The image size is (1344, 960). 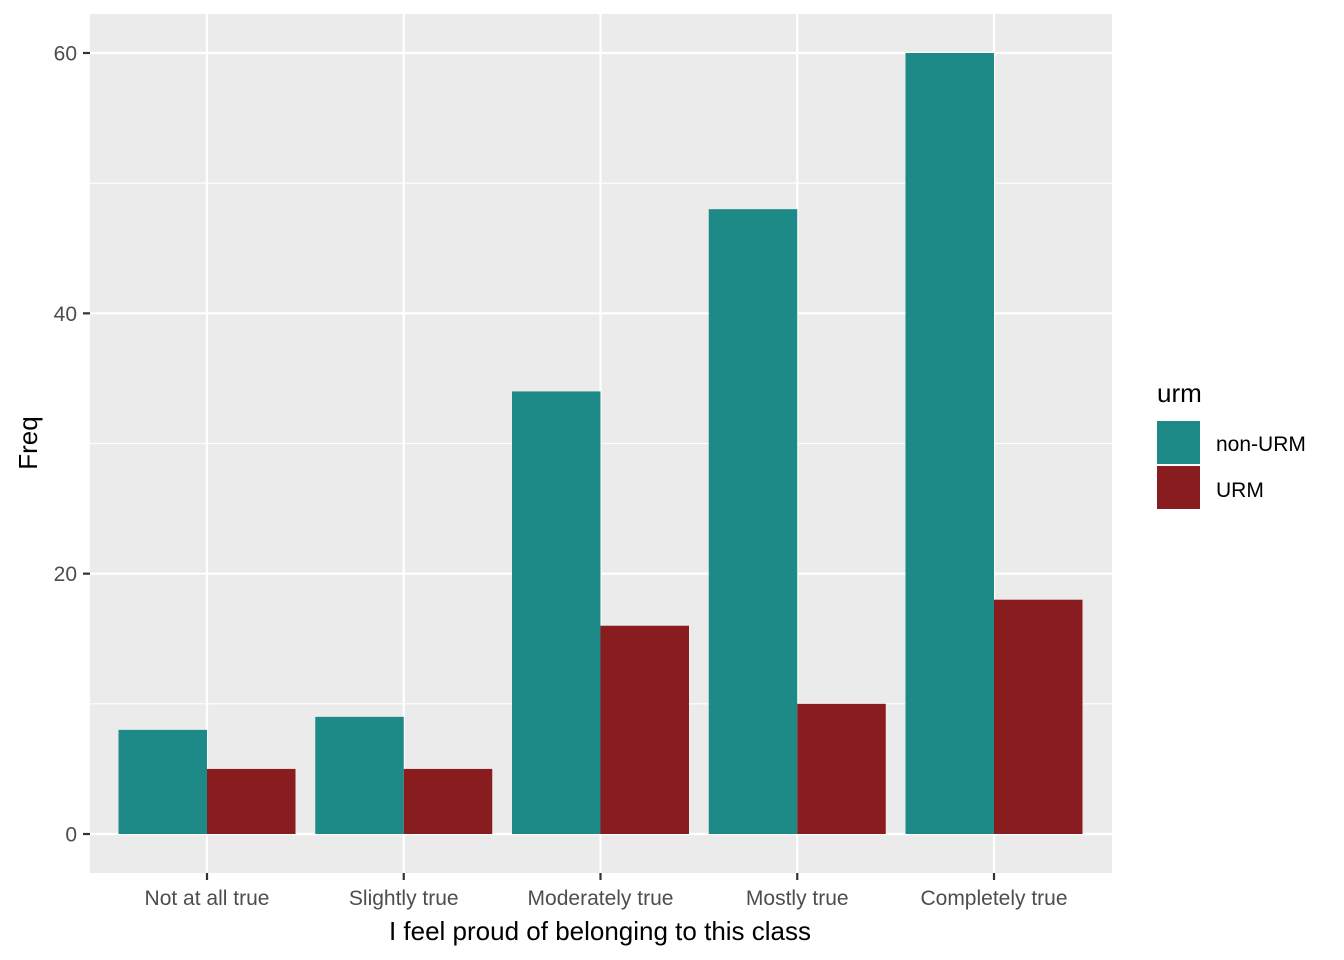 What do you see at coordinates (404, 898) in the screenshot?
I see `x-tick-label: Slightly true` at bounding box center [404, 898].